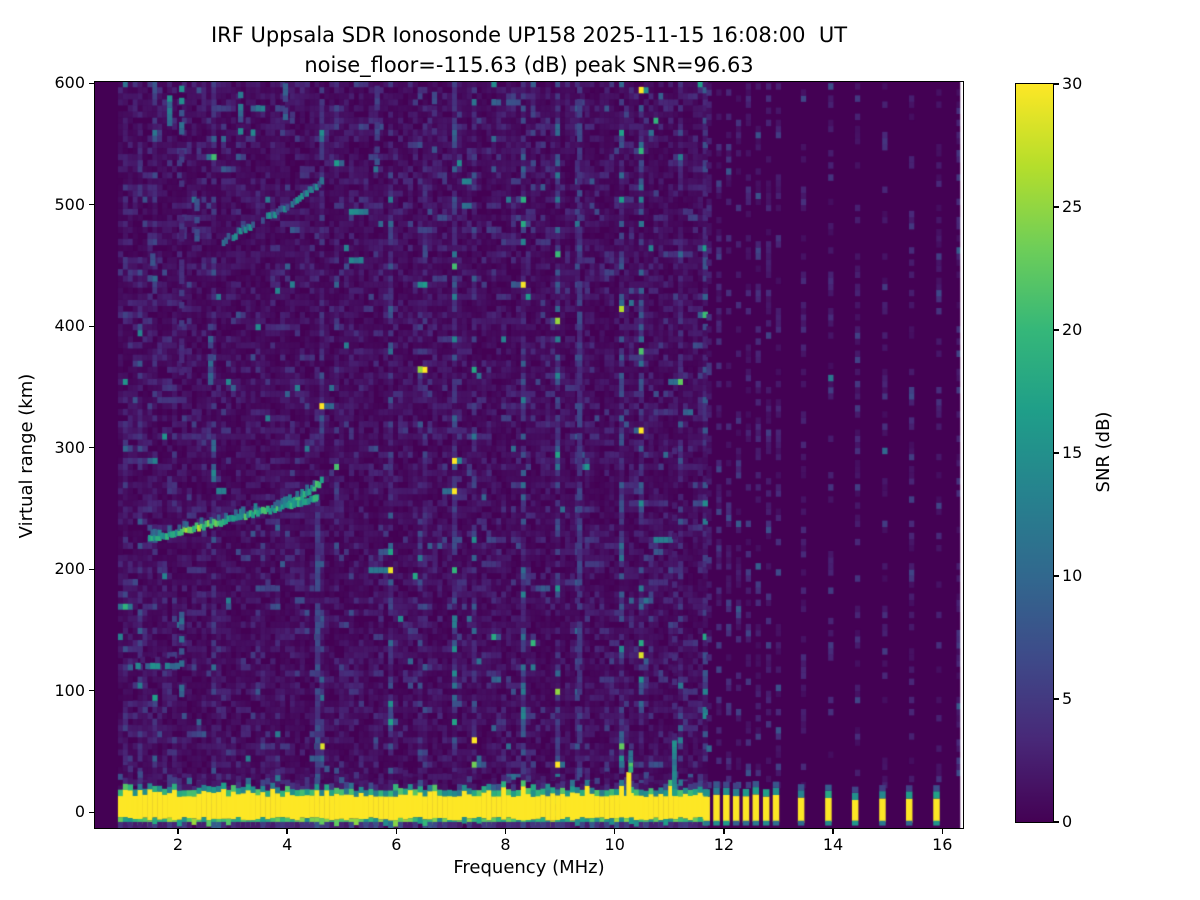  Describe the element at coordinates (1072, 575) in the screenshot. I see `colorbar-tick-label: 10` at that location.